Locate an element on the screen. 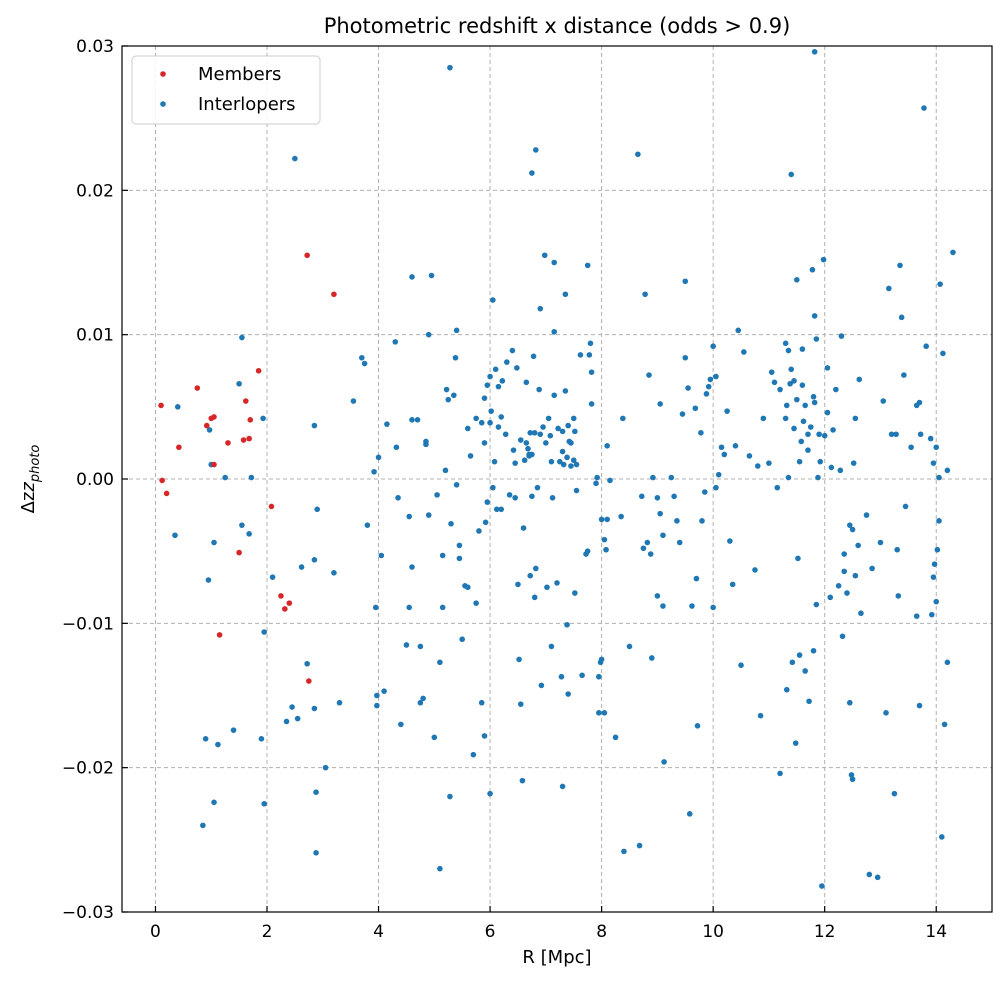  y-axis-title-base: Δz is located at coordinates (28, 503).